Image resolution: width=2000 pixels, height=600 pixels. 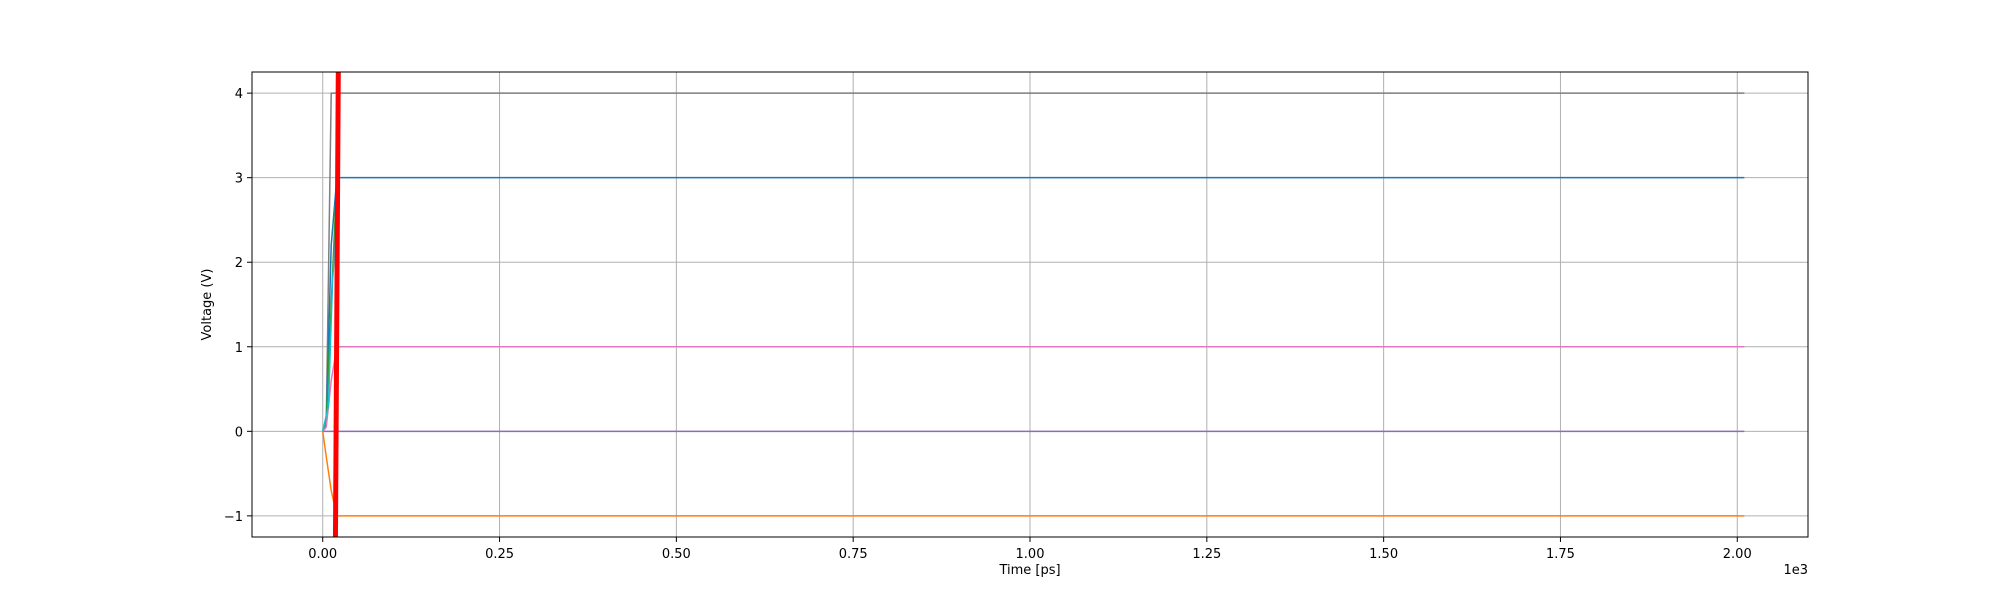 I want to click on y-tick-label: 4, so click(x=239, y=94).